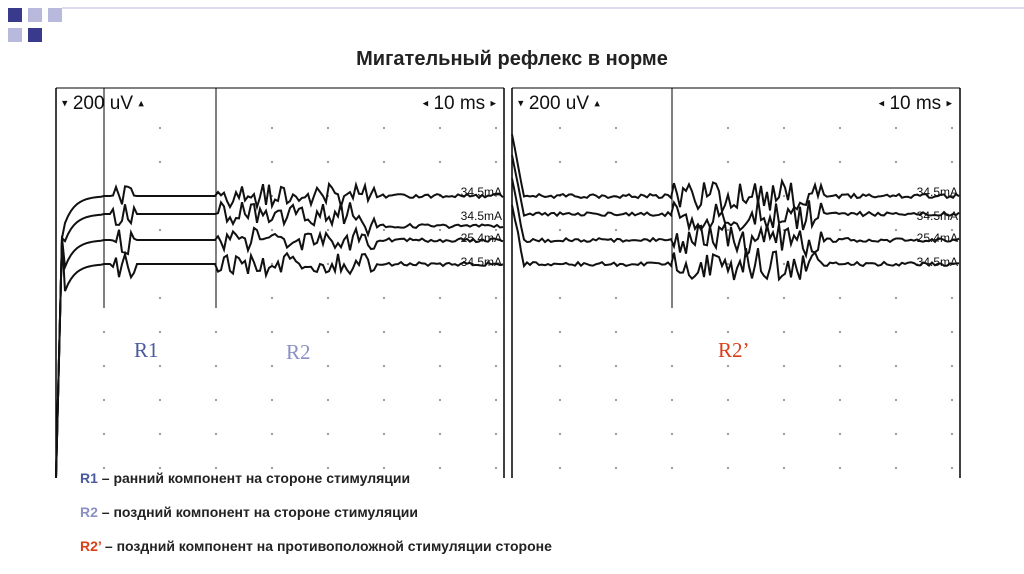  Describe the element at coordinates (516, 24) in the screenshot. I see `corner-decoration` at that location.